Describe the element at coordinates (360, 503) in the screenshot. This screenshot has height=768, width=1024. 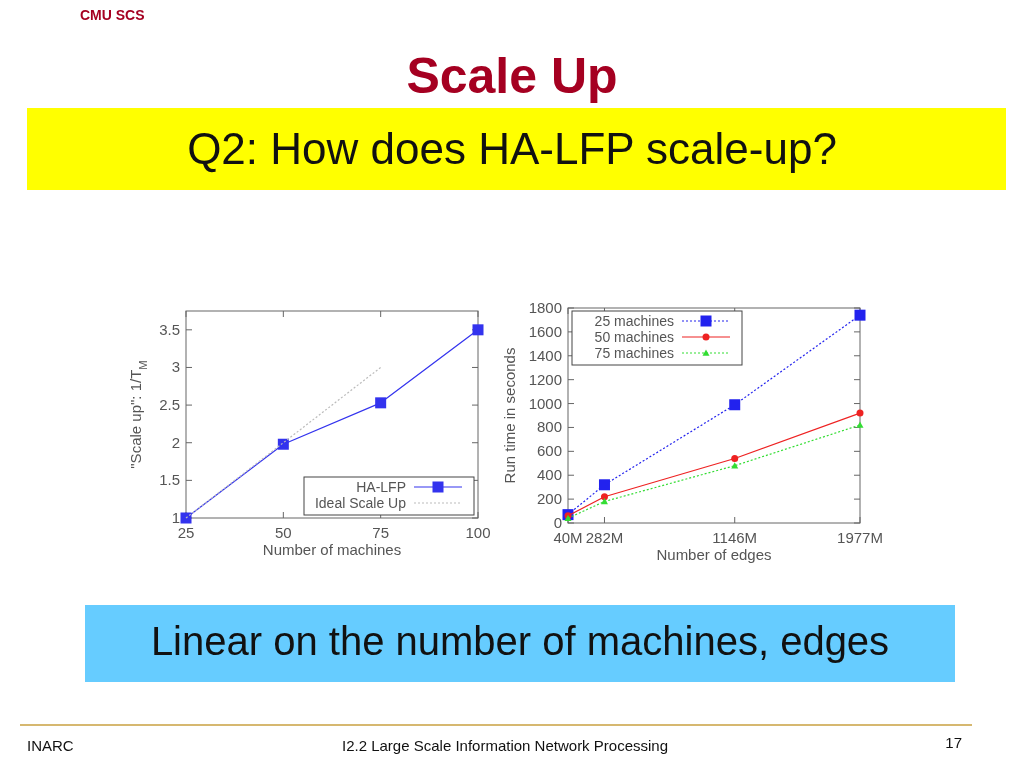
I see `legend-label: Ideal Scale Up` at that location.